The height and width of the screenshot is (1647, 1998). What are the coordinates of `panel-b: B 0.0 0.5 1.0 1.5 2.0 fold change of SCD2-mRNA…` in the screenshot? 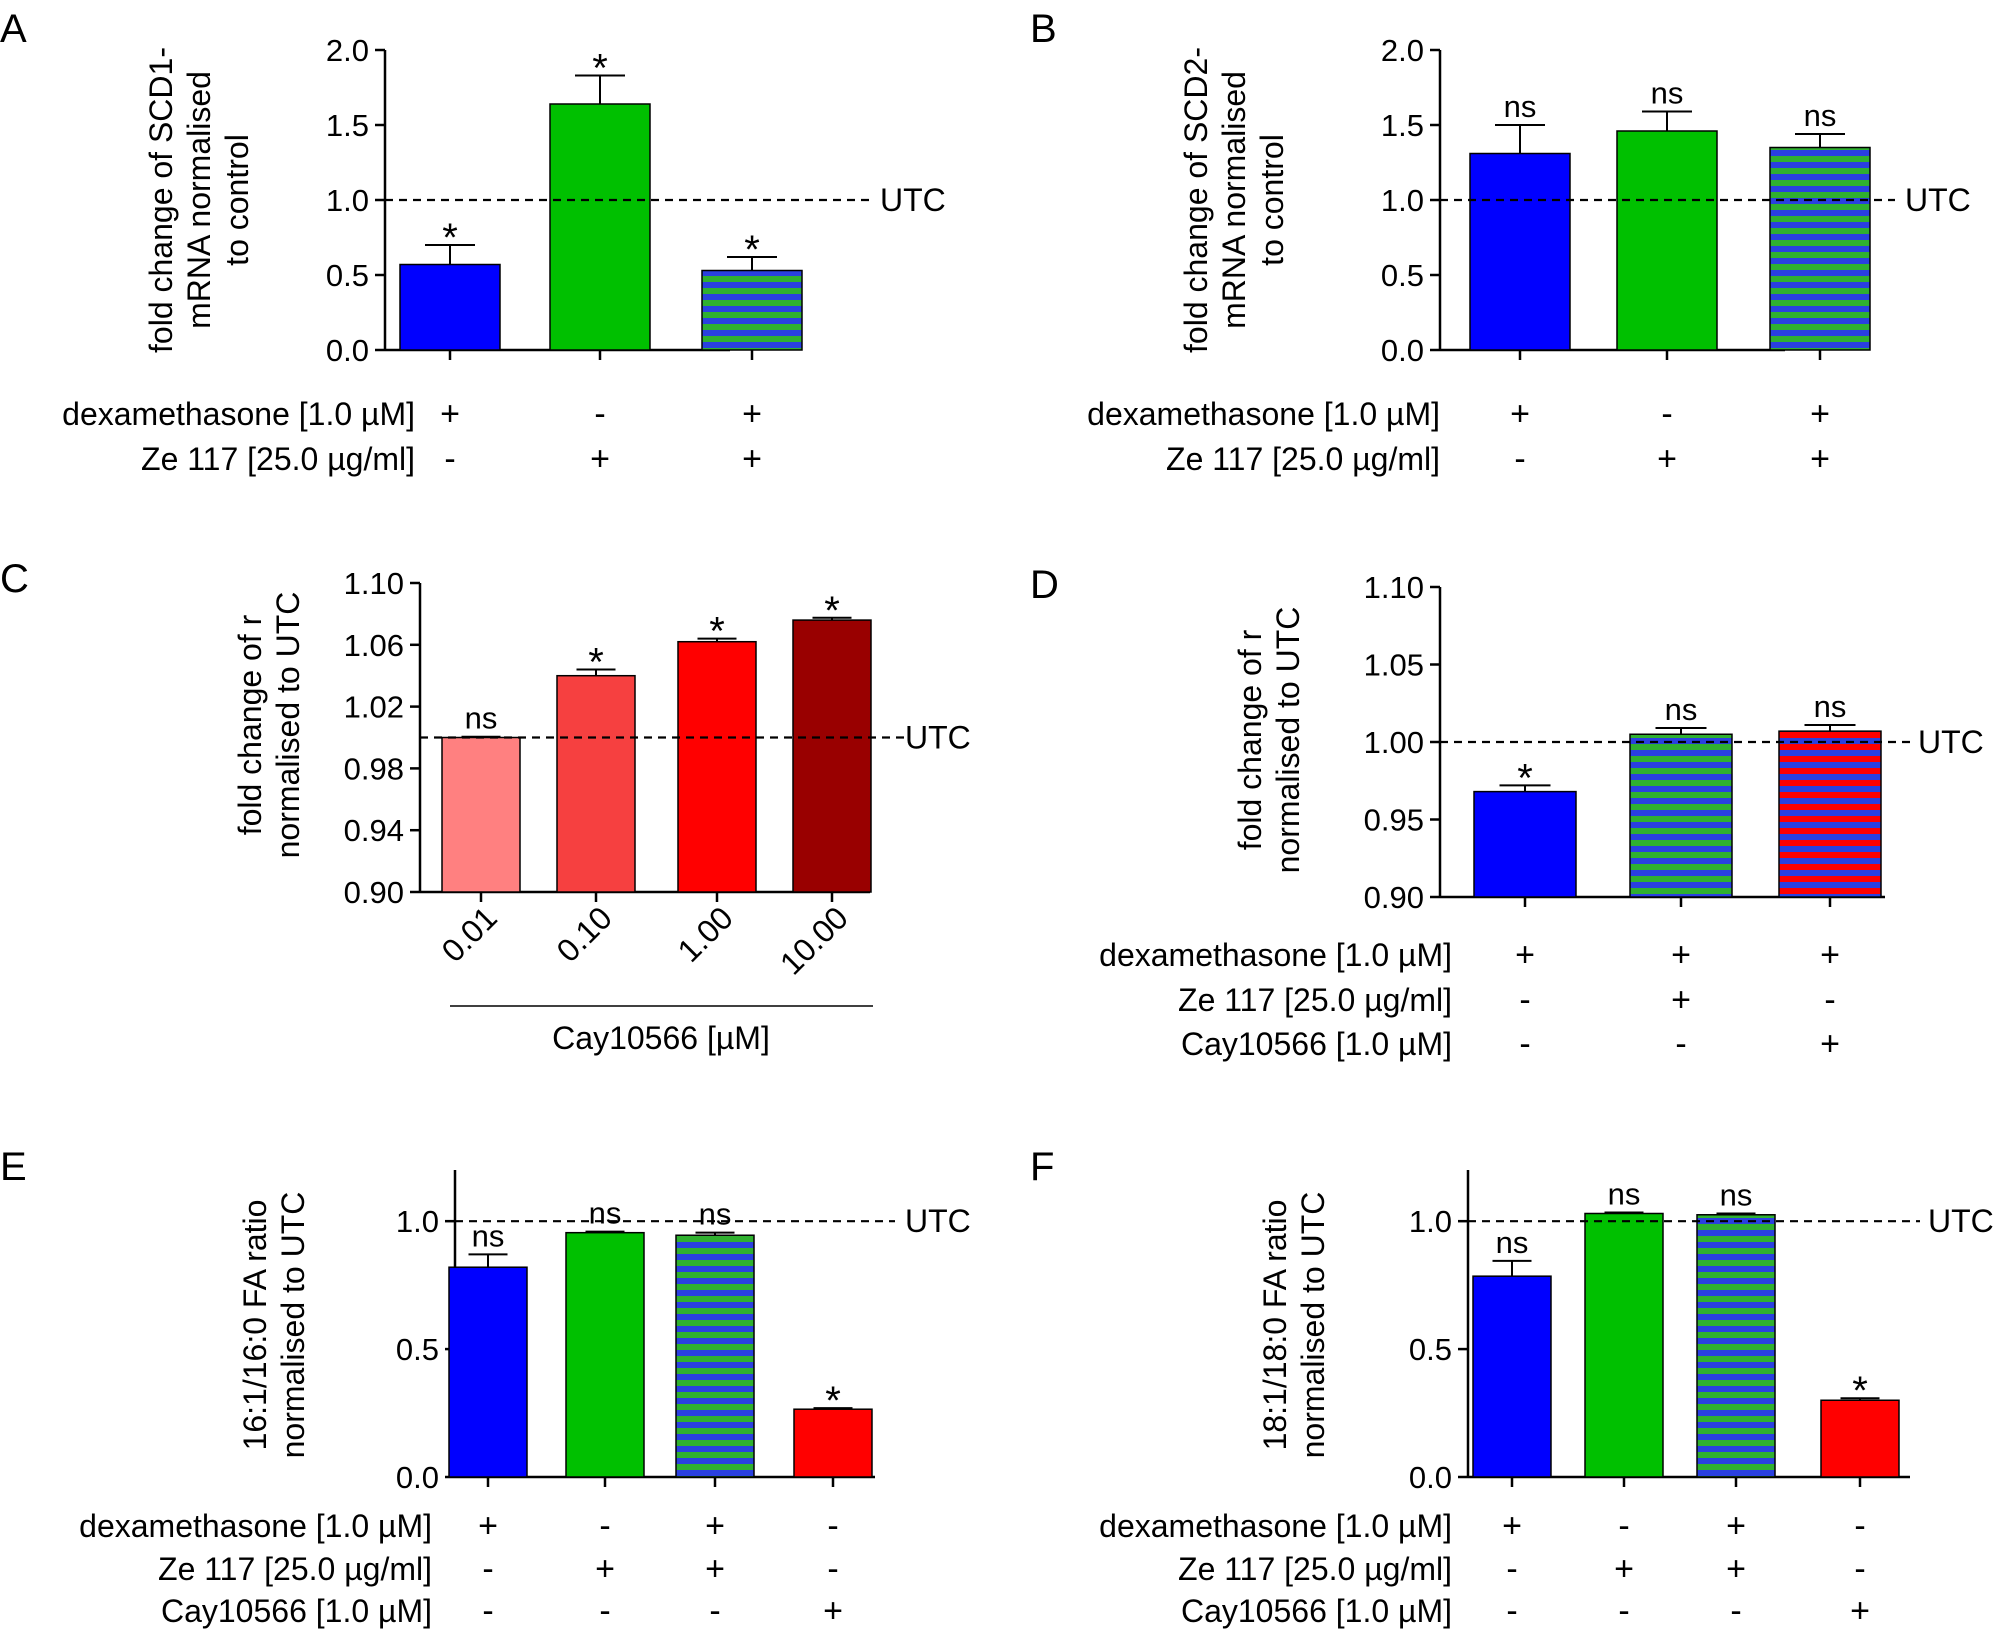 It's located at (1500, 242).